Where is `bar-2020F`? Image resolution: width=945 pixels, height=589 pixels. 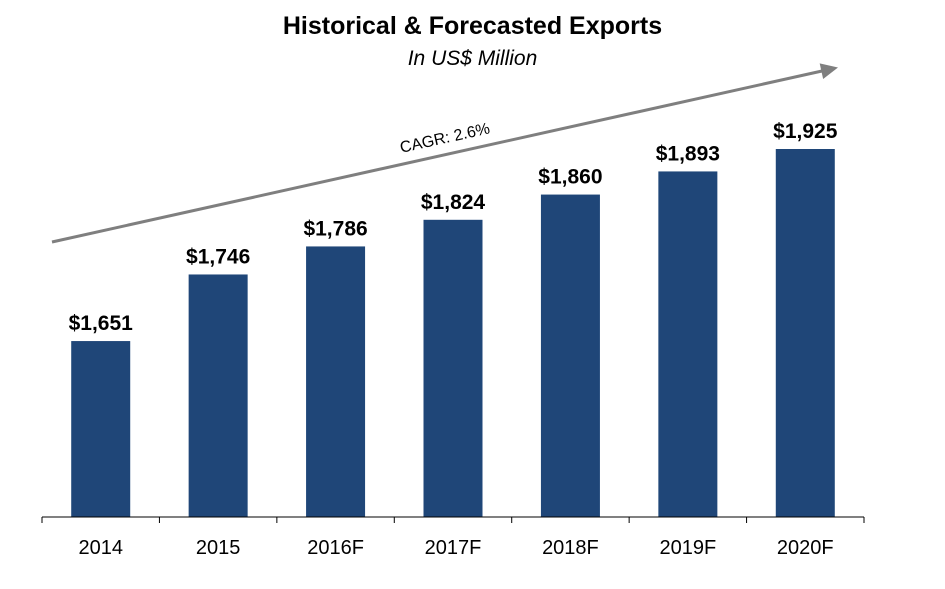
bar-2020F is located at coordinates (805, 333).